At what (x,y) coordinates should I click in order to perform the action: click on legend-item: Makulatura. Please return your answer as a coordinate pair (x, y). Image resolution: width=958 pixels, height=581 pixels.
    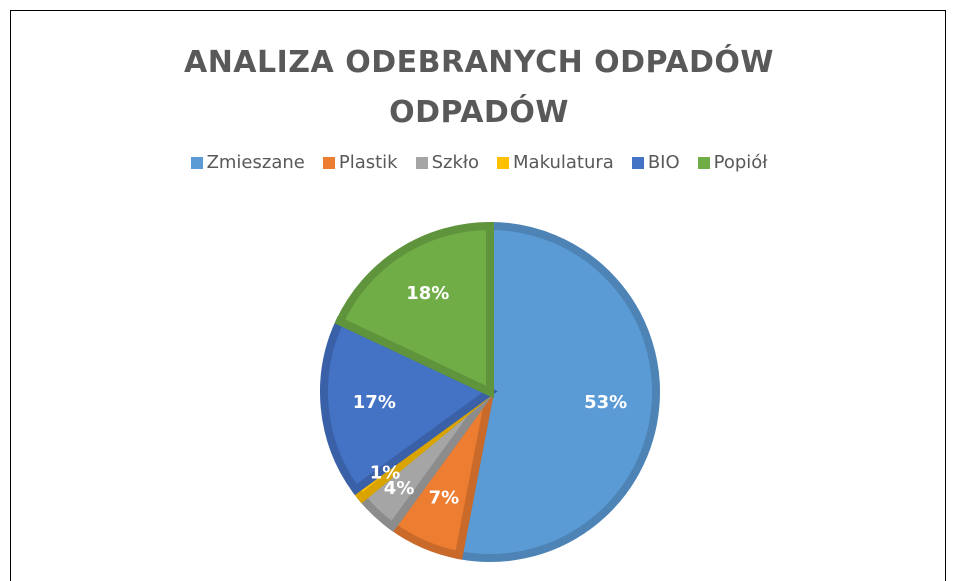
    Looking at the image, I should click on (555, 162).